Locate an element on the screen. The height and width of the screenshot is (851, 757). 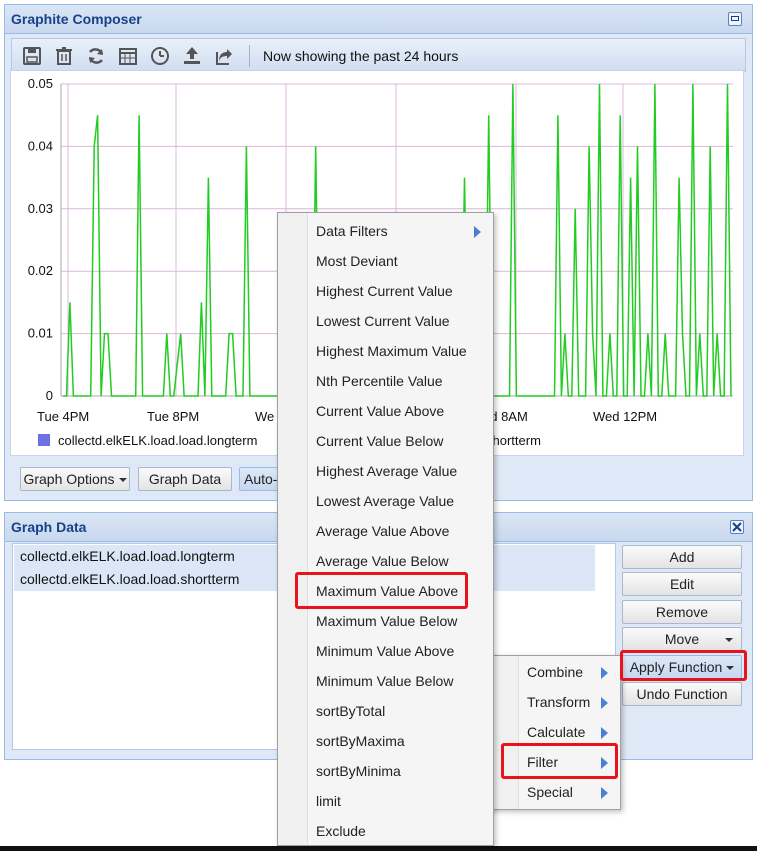
menu-item-sortbytotal: sortByTotal is located at coordinates (385, 711).